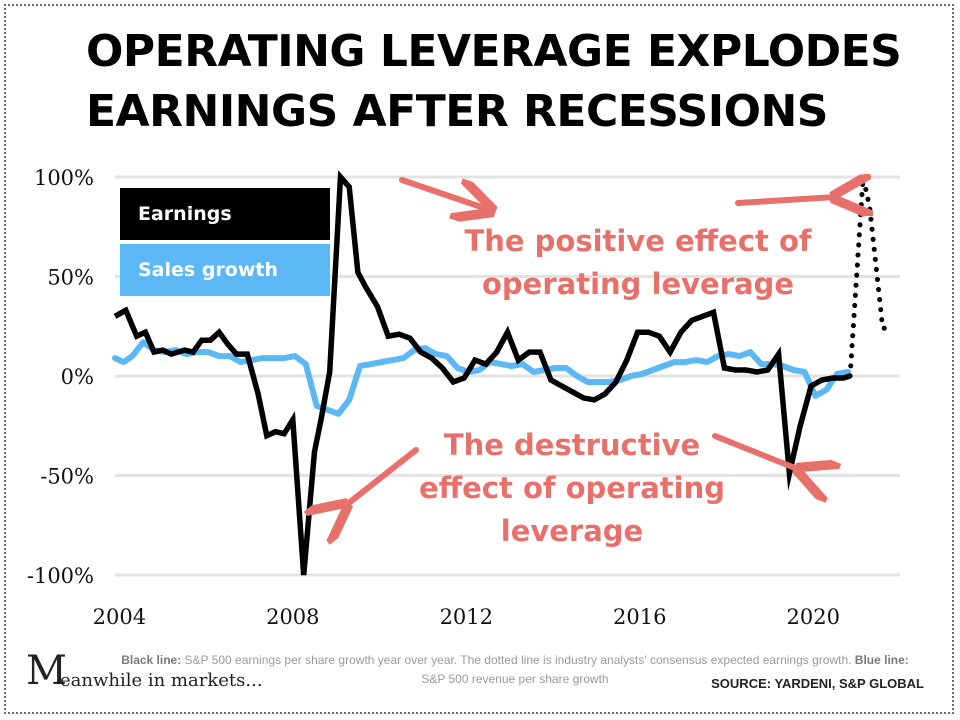 This screenshot has height=720, width=960. What do you see at coordinates (638, 241) in the screenshot?
I see `annotation-positive-line-1: The positive effect of` at bounding box center [638, 241].